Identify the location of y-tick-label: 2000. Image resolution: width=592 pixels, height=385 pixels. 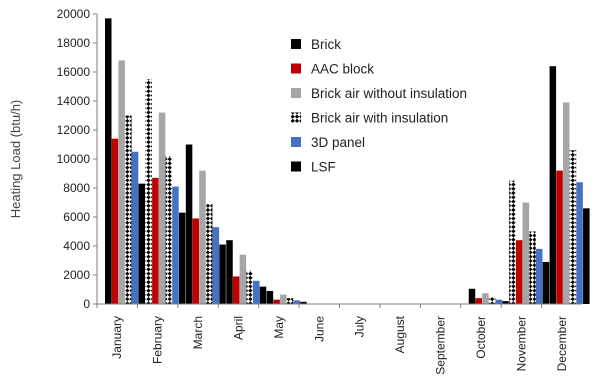
(76, 275).